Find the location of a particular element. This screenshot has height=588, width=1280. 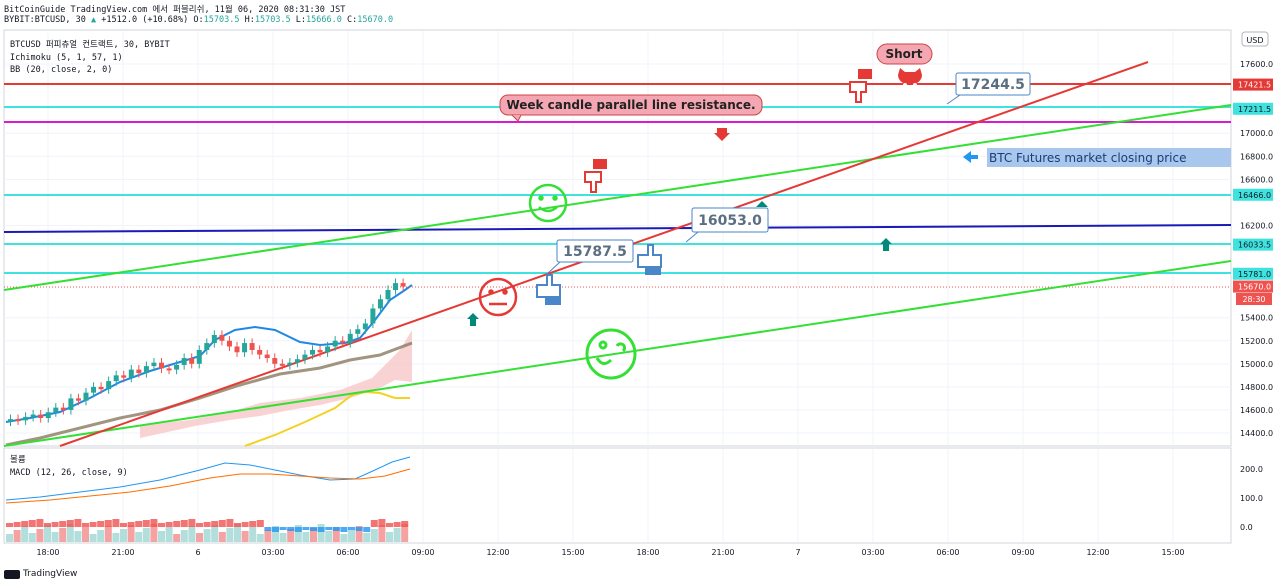

macd-tick-2: 0.0 is located at coordinates (1246, 527).